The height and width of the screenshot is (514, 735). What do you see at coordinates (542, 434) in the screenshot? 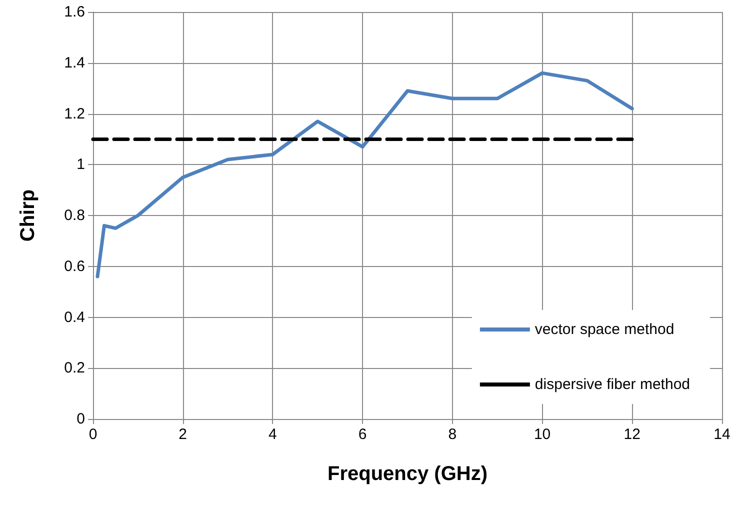
I see `x-tick-label: 10` at bounding box center [542, 434].